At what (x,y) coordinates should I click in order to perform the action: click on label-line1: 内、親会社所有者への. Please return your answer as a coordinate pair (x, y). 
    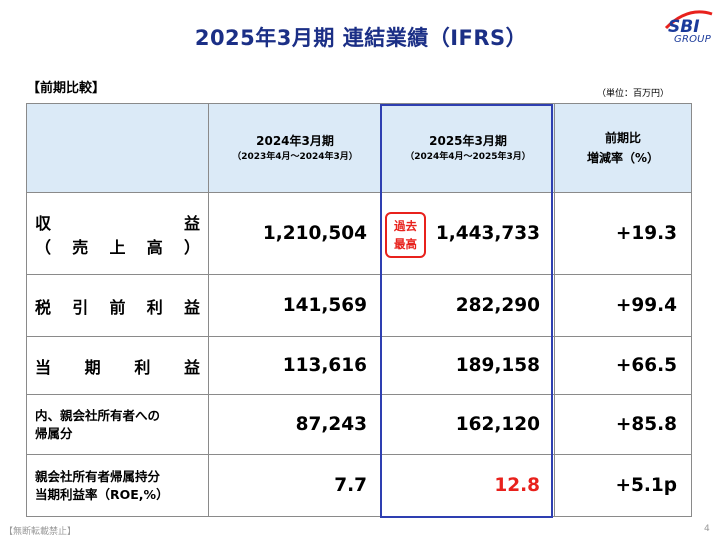
    Looking at the image, I should click on (98, 415).